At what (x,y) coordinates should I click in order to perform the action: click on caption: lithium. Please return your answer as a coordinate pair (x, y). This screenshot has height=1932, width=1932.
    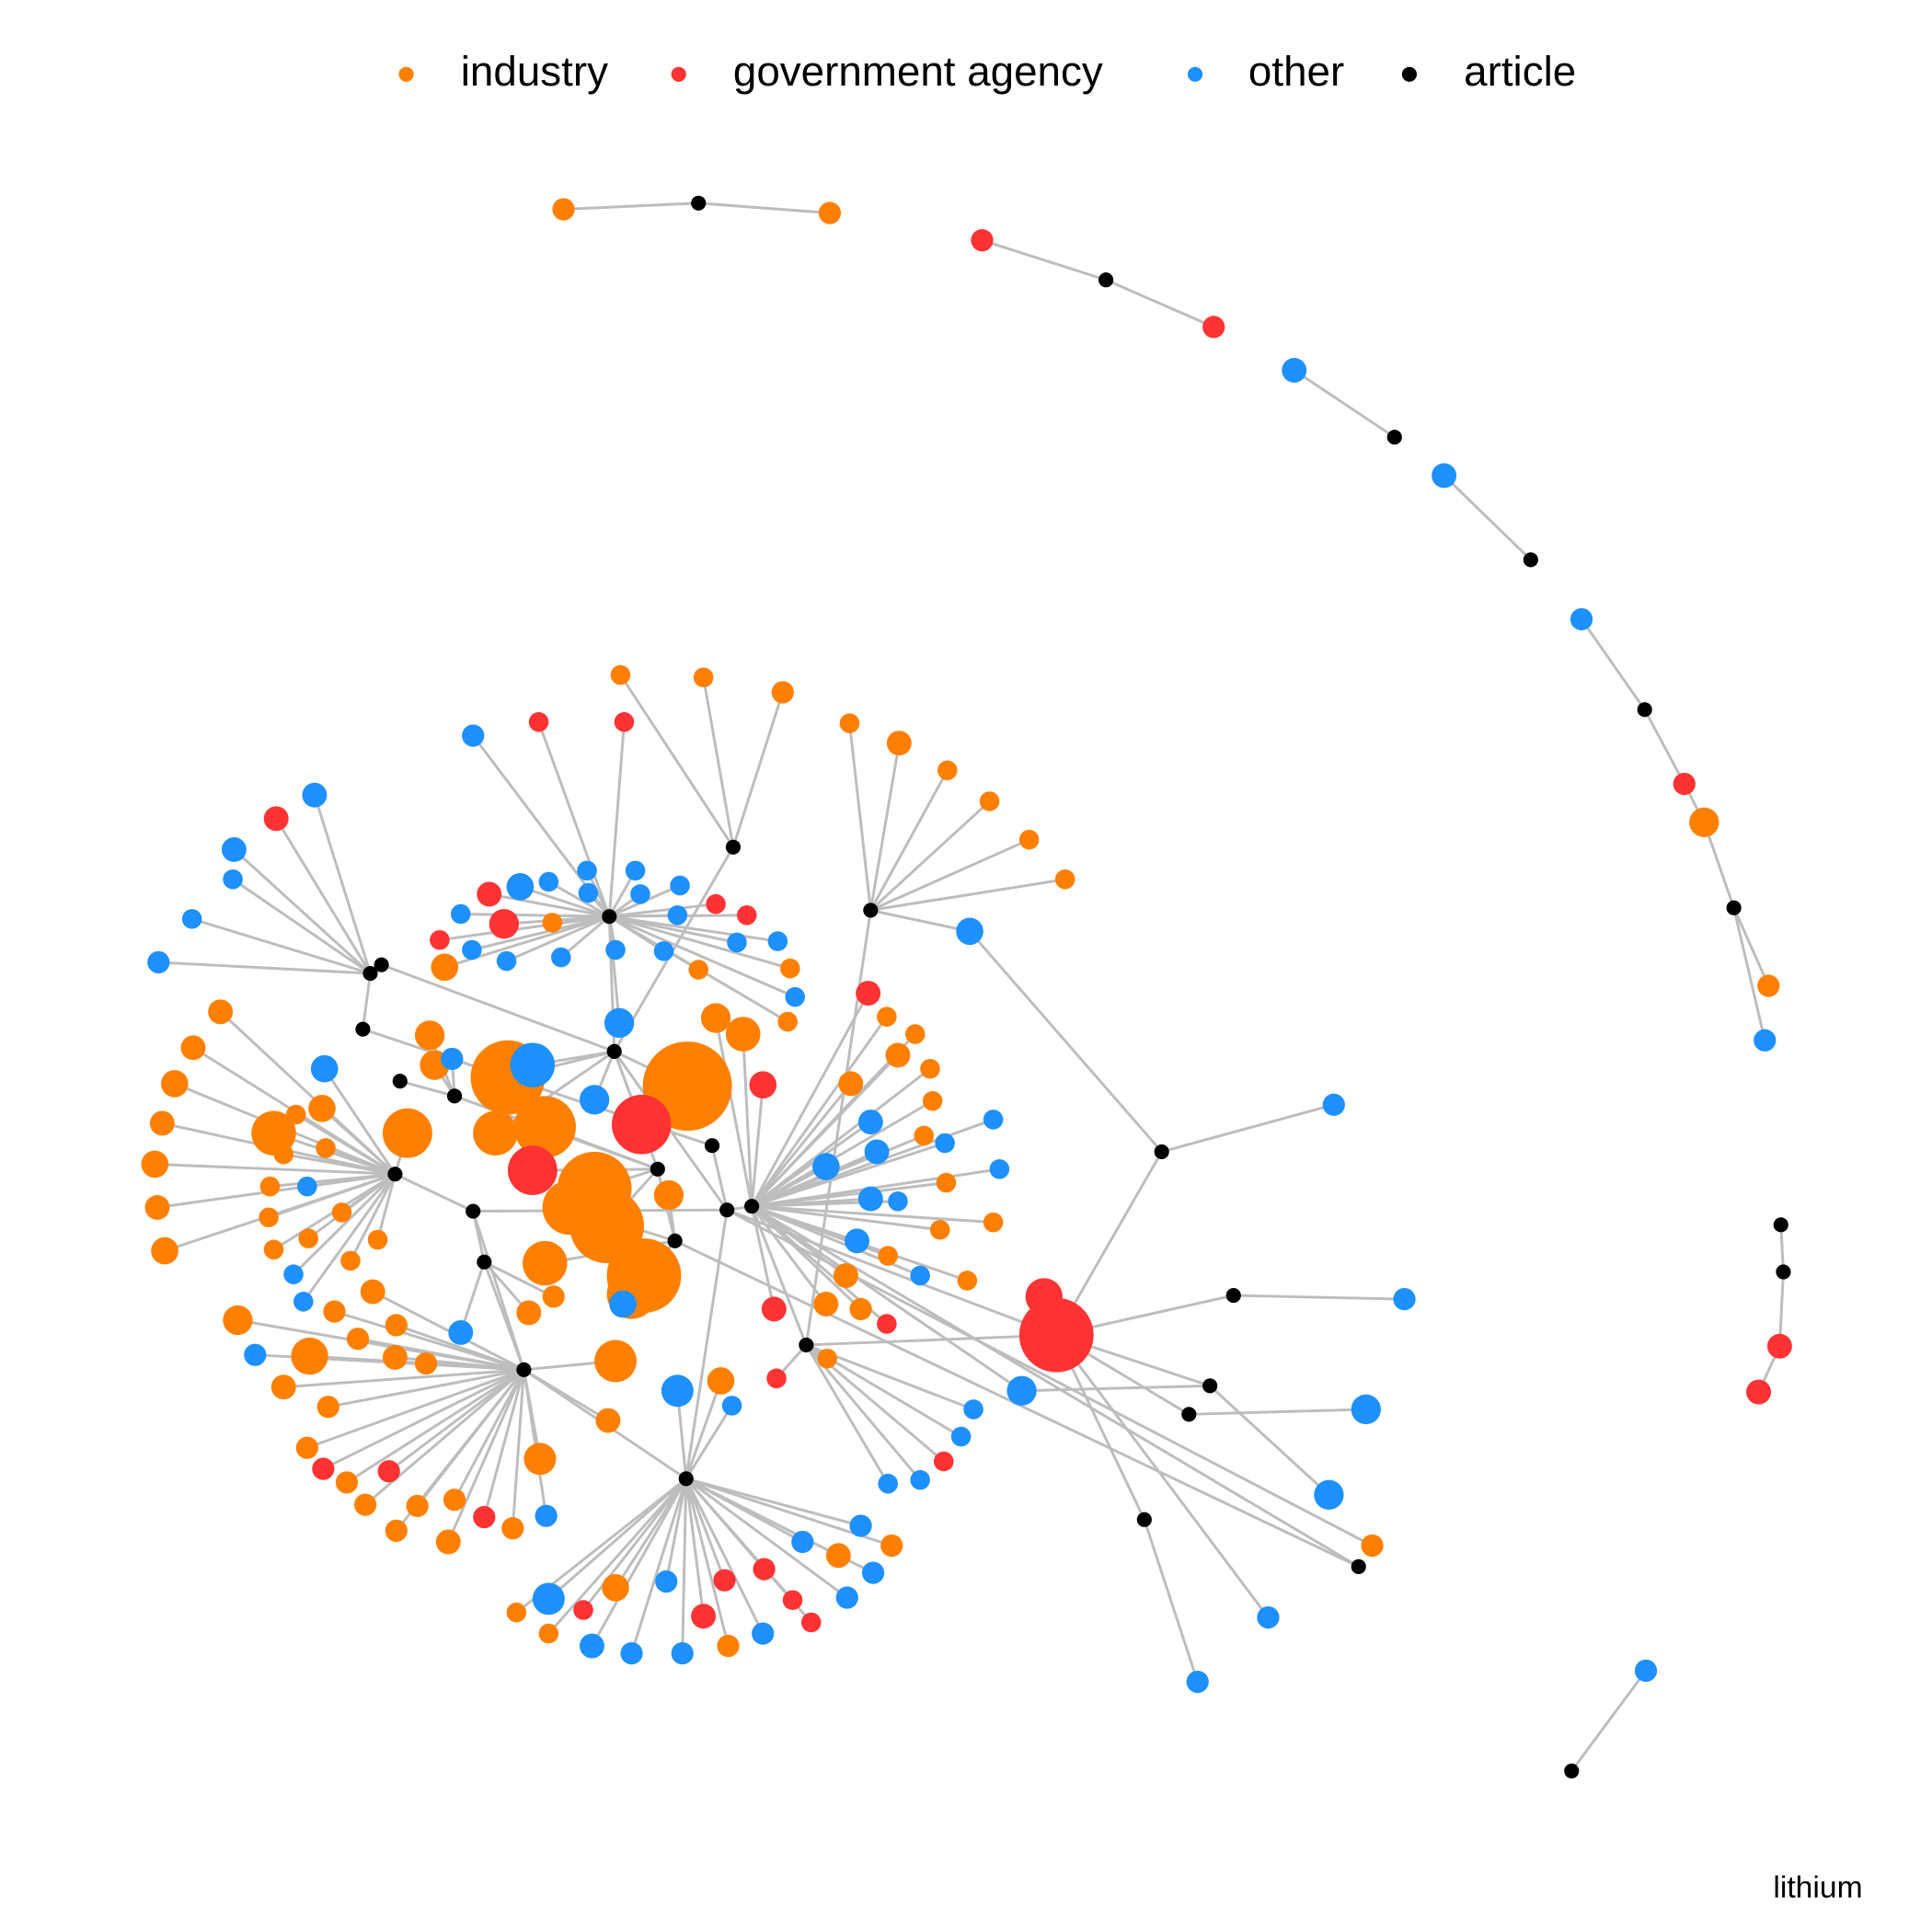
    Looking at the image, I should click on (1817, 1887).